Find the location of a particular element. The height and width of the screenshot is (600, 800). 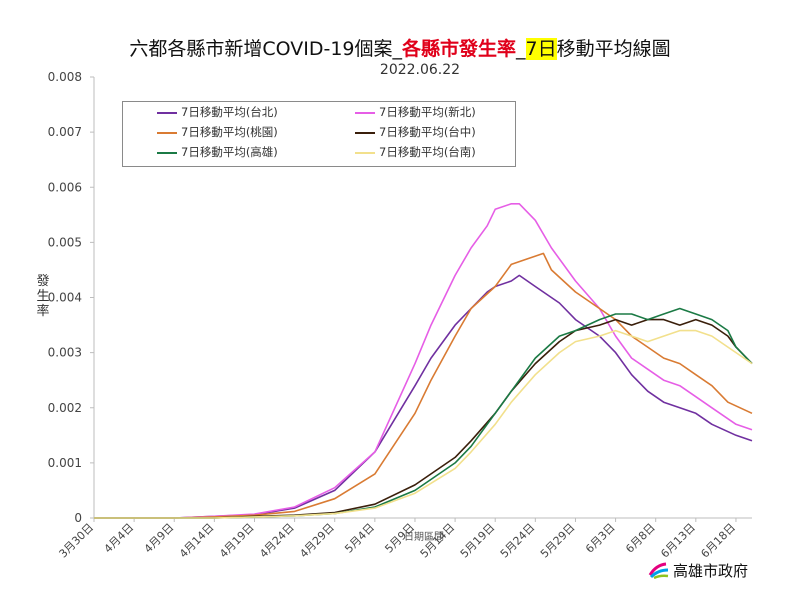

x-tick-label: 5月19日 is located at coordinates (478, 541).